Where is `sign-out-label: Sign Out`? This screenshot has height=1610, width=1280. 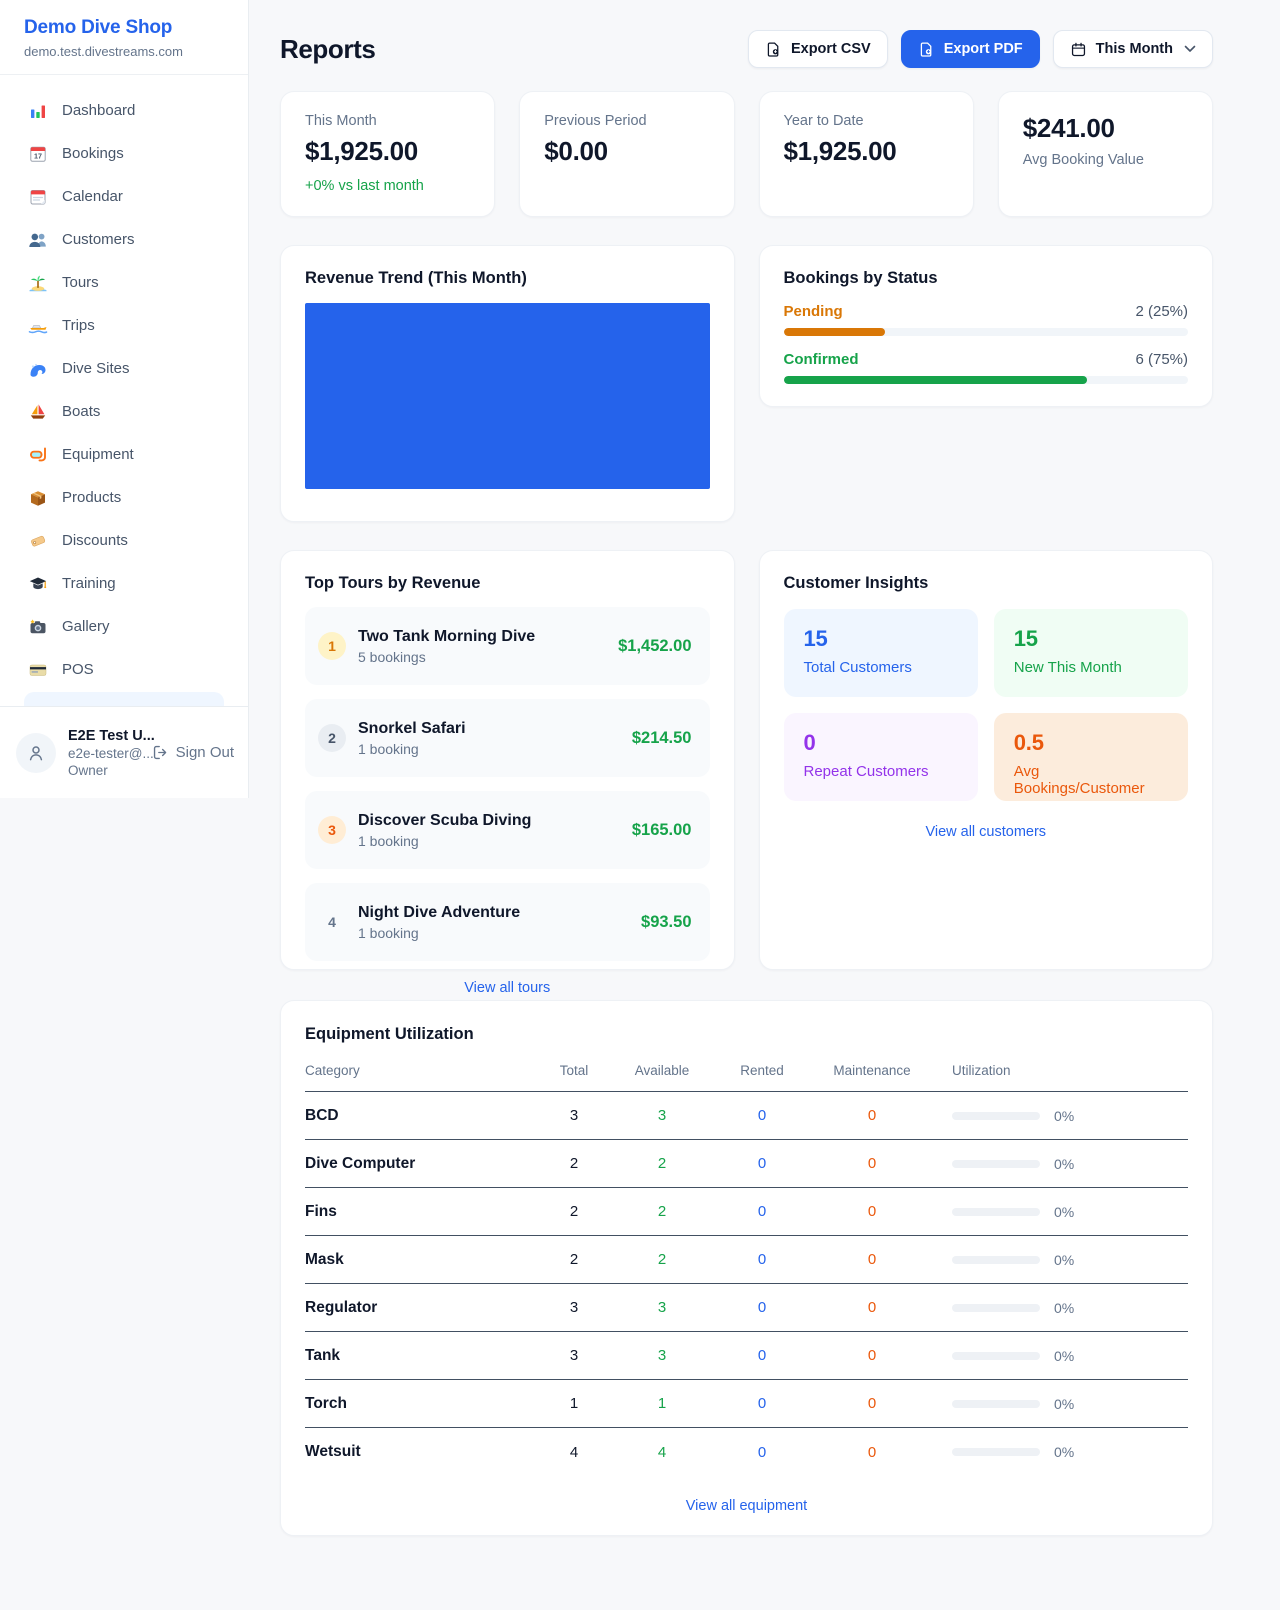
sign-out-label: Sign Out is located at coordinates (204, 752).